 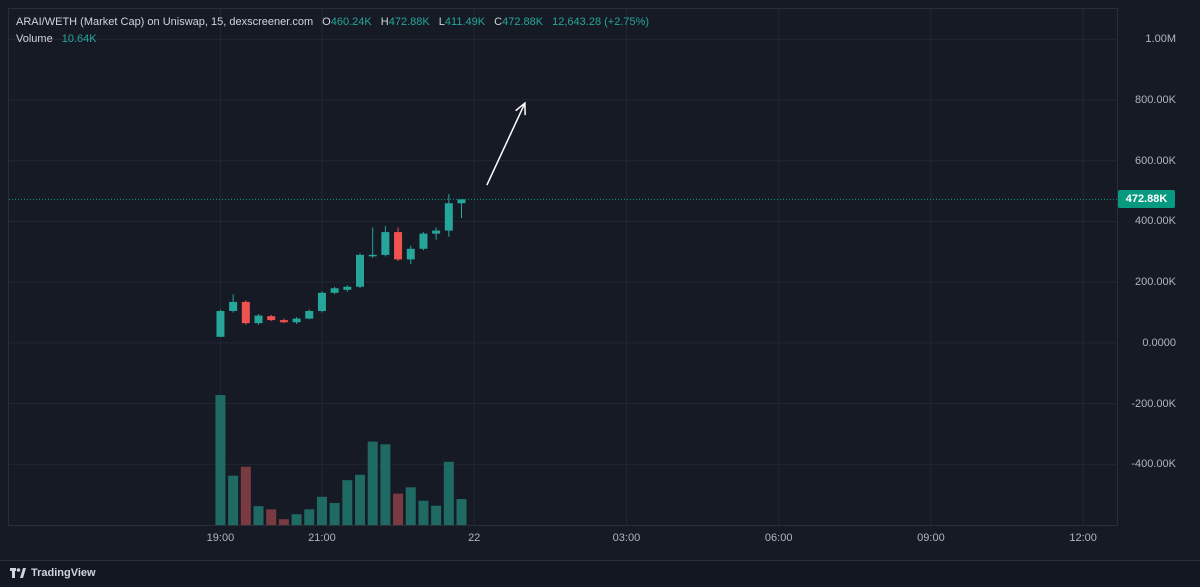 What do you see at coordinates (1160, 39) in the screenshot?
I see `price-tick-label: 1.00M` at bounding box center [1160, 39].